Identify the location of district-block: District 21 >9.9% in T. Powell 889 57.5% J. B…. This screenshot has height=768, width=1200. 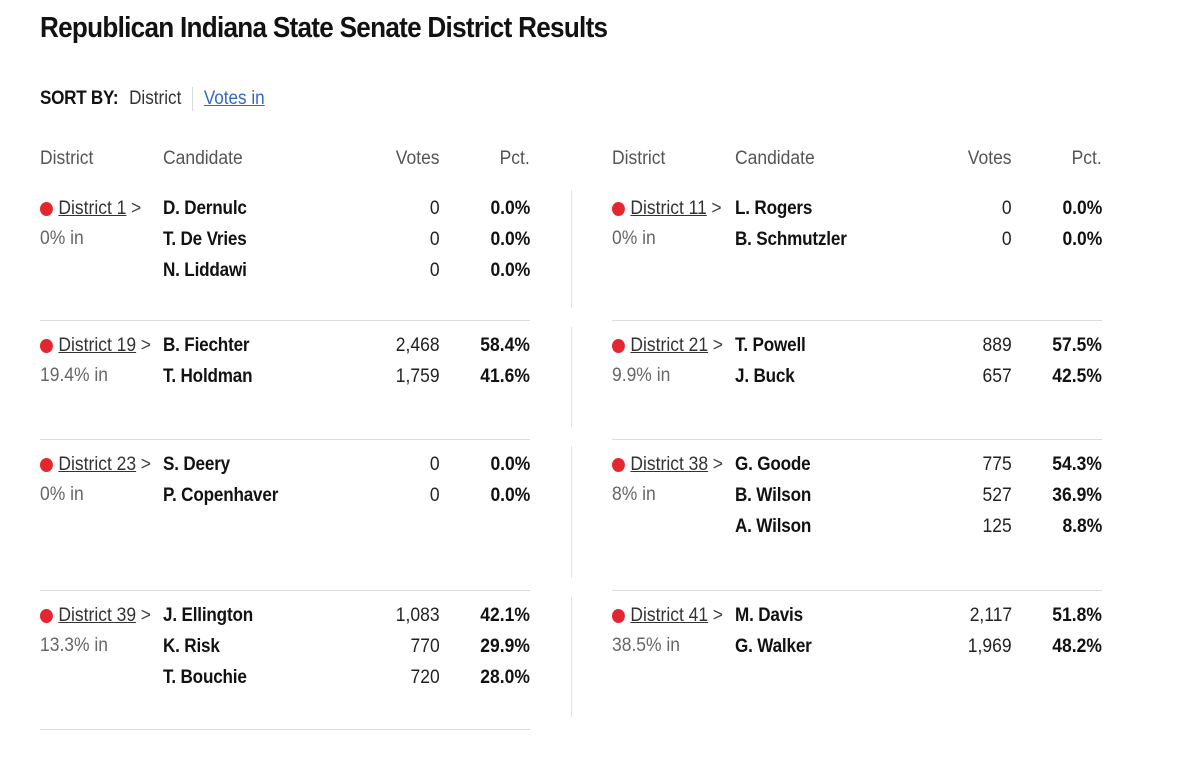
(857, 380).